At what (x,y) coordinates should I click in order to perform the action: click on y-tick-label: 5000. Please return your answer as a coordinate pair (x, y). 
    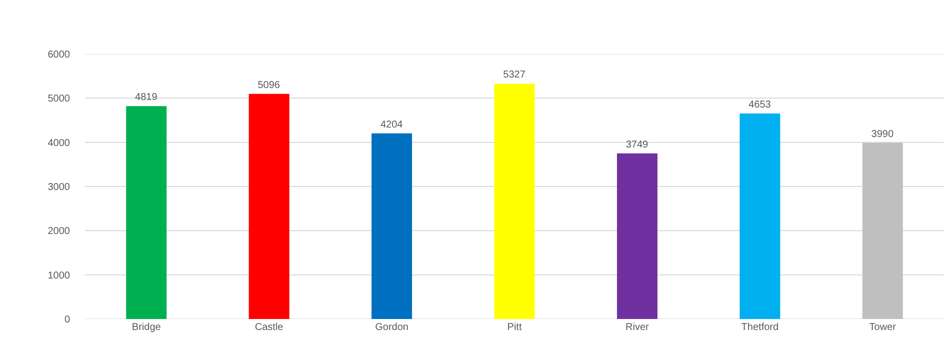
    Looking at the image, I should click on (59, 99).